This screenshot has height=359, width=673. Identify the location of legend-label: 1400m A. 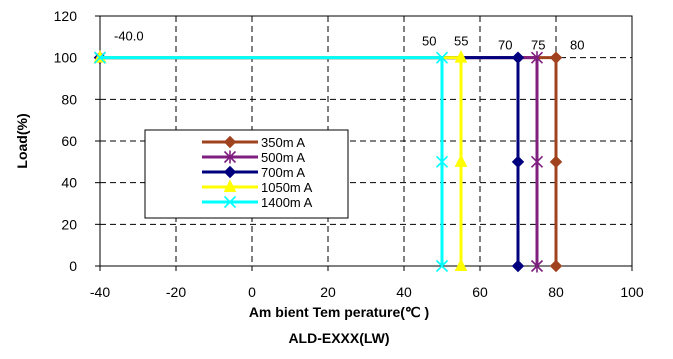
(287, 202).